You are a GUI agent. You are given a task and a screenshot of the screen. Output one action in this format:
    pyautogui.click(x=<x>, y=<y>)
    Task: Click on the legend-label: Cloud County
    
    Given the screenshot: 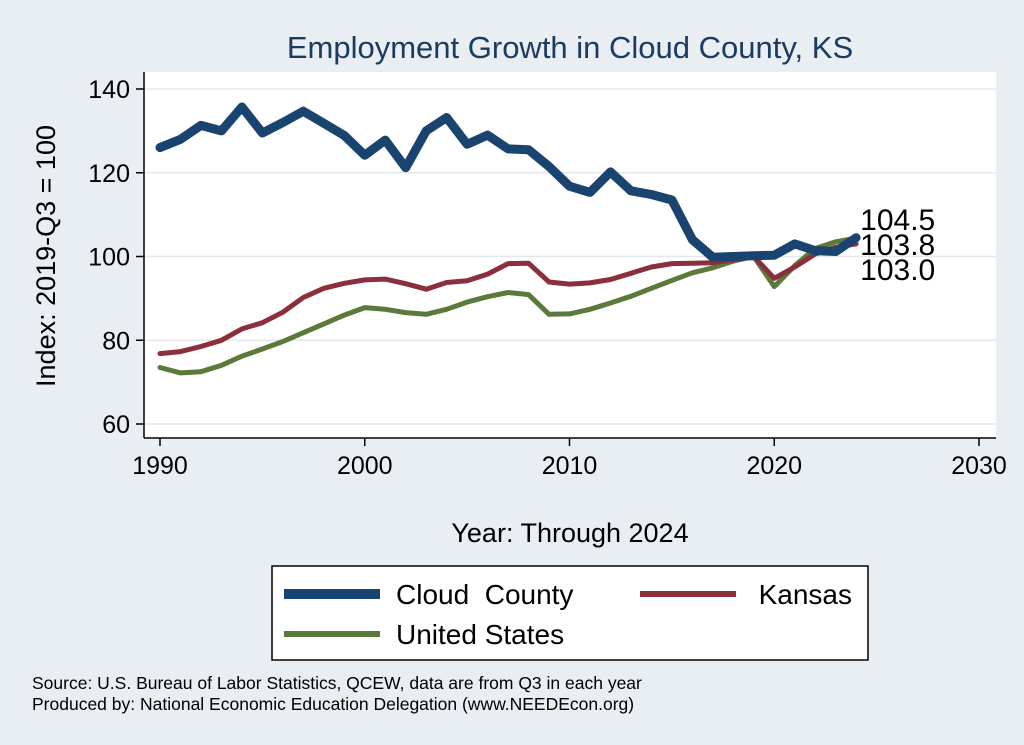 What is the action you would take?
    pyautogui.click(x=484, y=594)
    